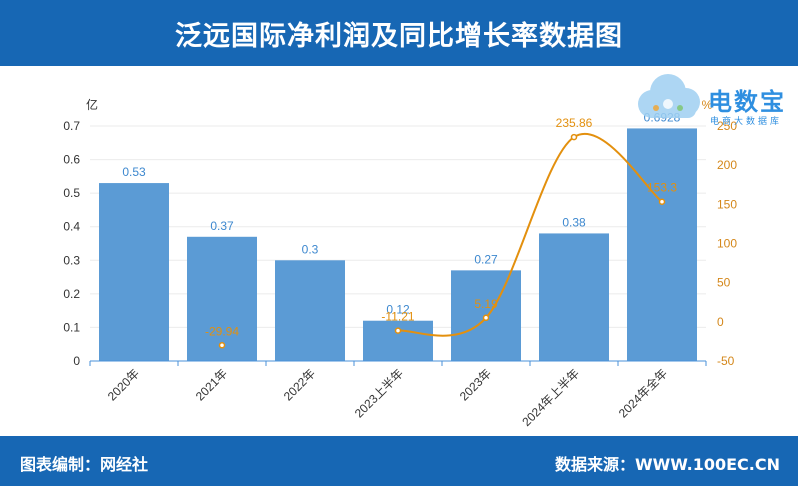  Describe the element at coordinates (71, 193) in the screenshot. I see `left-tick-label: 0.5` at that location.